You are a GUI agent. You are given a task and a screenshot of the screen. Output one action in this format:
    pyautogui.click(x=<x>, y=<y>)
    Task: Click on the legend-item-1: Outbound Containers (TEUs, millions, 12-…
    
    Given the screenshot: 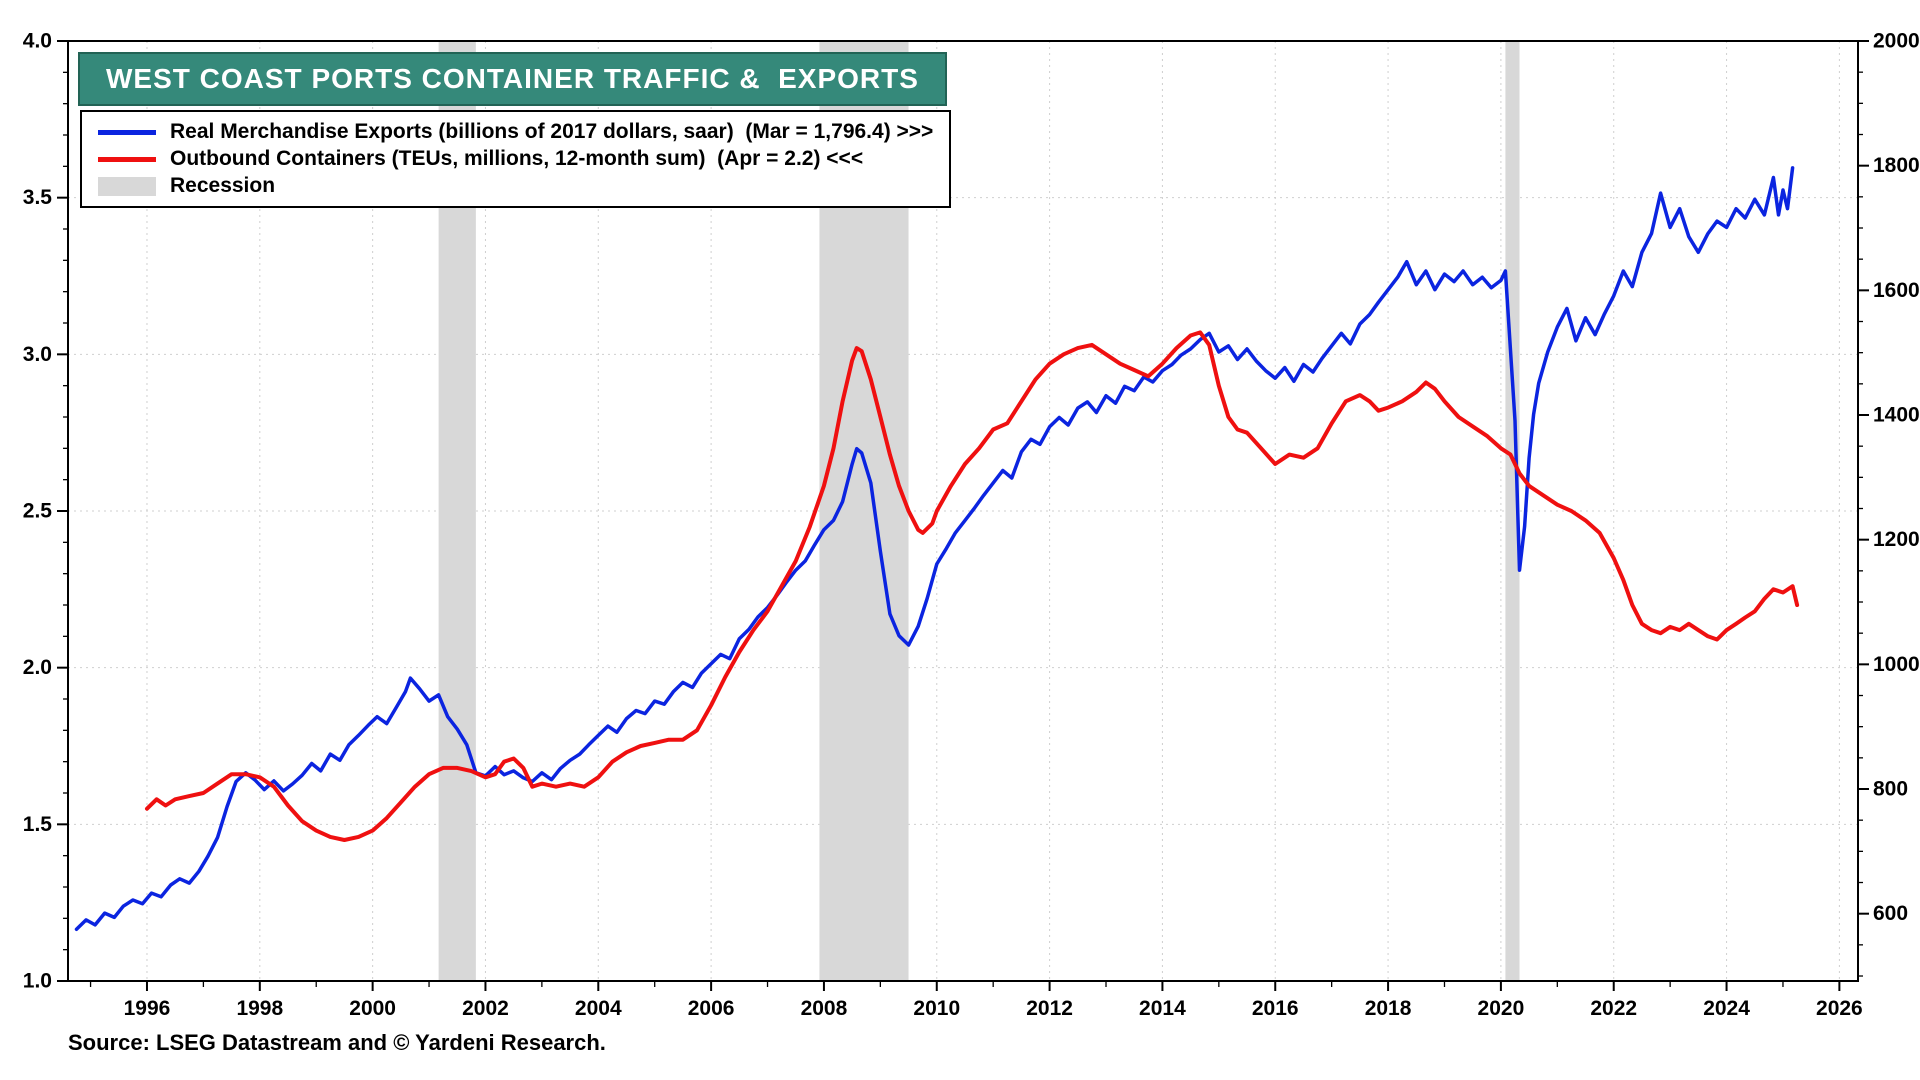 What is the action you would take?
    pyautogui.click(x=515, y=159)
    